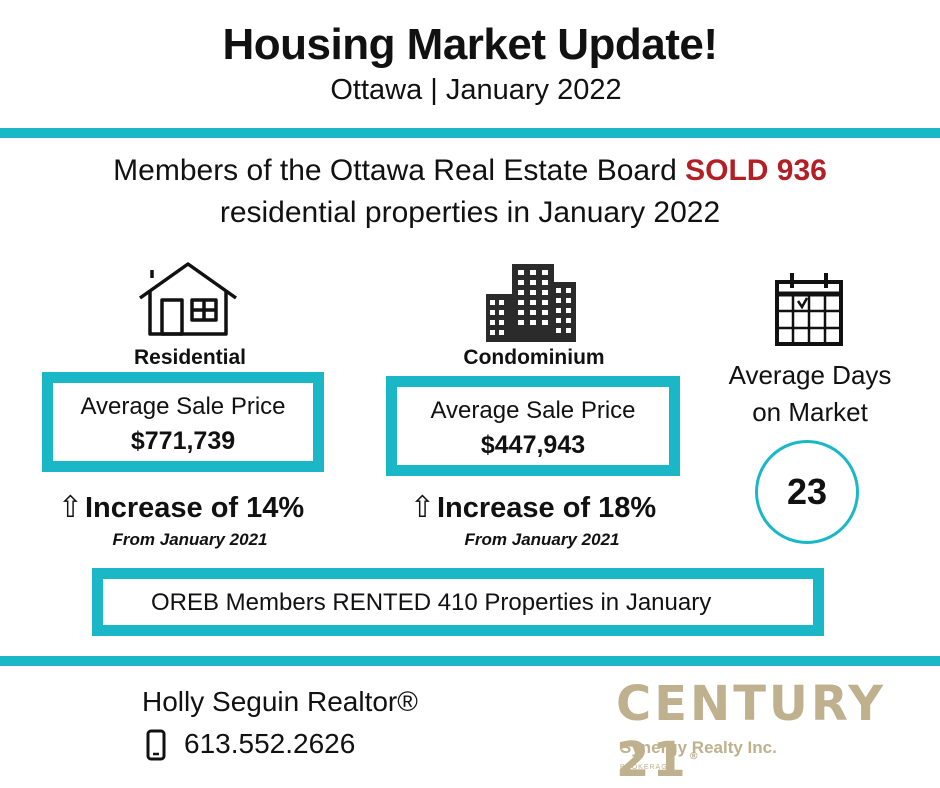  I want to click on residential-increase-text: Increase of 14%, so click(194, 508).